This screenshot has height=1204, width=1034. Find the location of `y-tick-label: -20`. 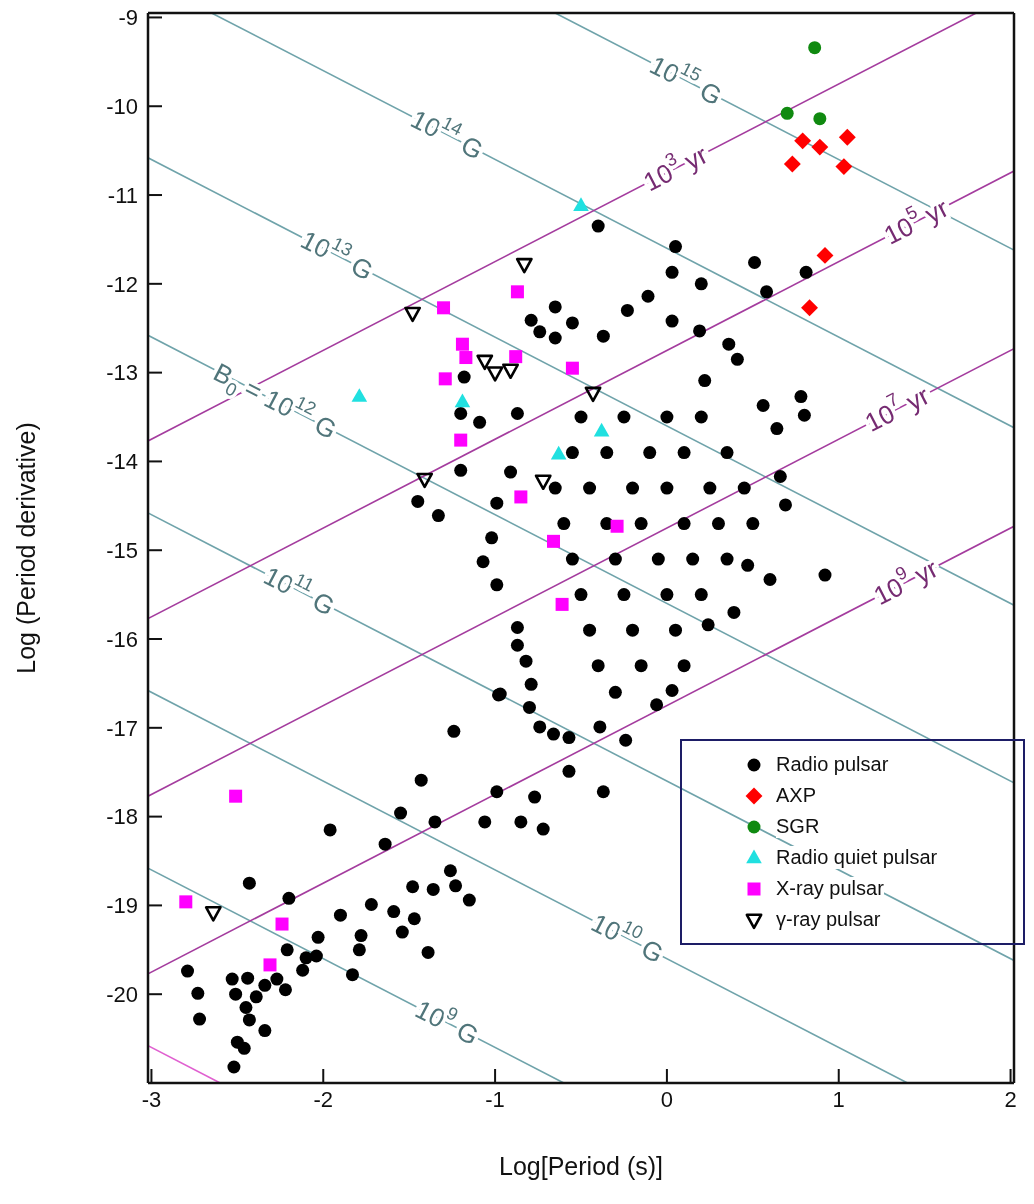

y-tick-label: -20 is located at coordinates (122, 995).